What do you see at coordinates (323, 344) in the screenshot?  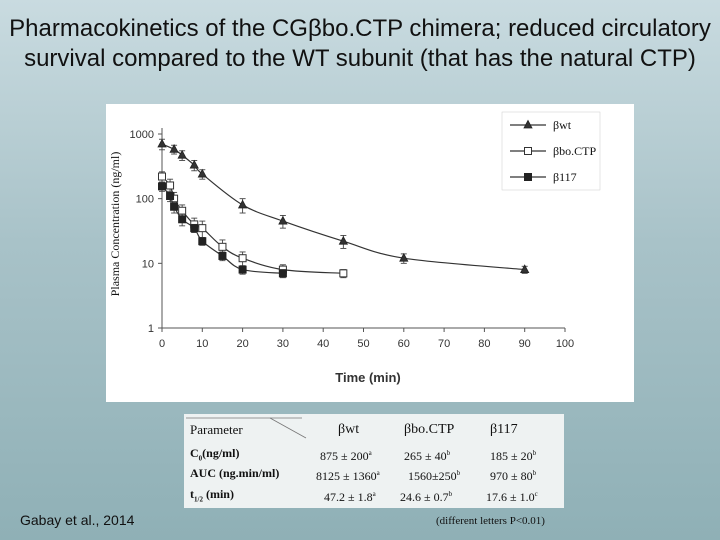 I see `x-tick-label: 40` at bounding box center [323, 344].